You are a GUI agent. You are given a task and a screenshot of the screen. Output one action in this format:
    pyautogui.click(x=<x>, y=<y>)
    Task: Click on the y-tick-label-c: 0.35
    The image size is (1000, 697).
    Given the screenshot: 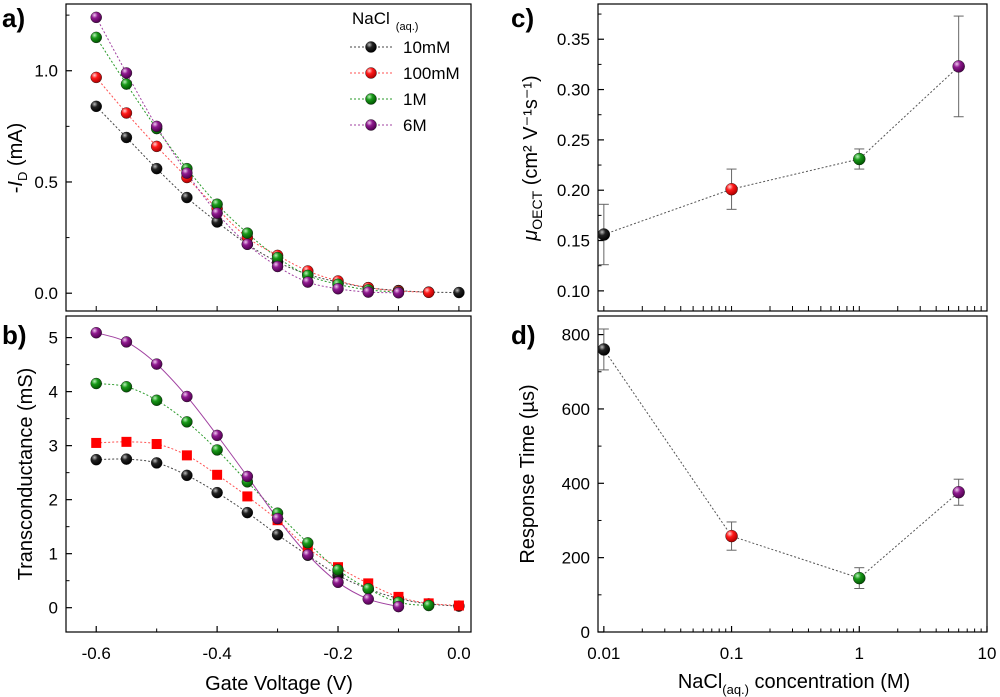 What is the action you would take?
    pyautogui.click(x=573, y=39)
    